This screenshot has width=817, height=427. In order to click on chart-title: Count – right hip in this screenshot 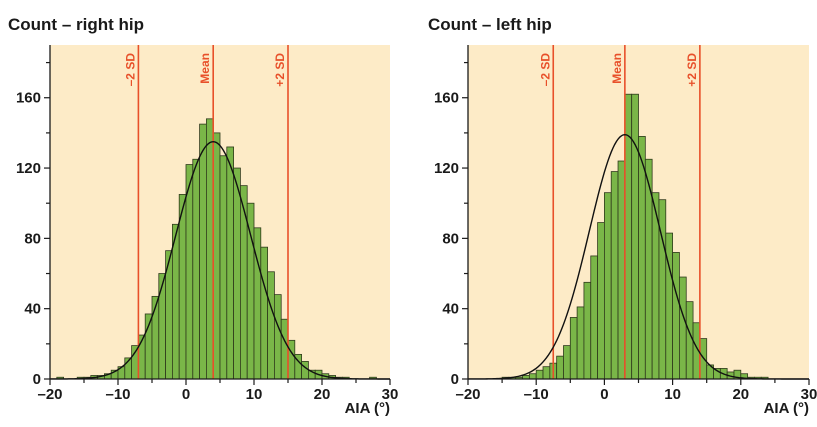, I will do `click(76, 24)`.